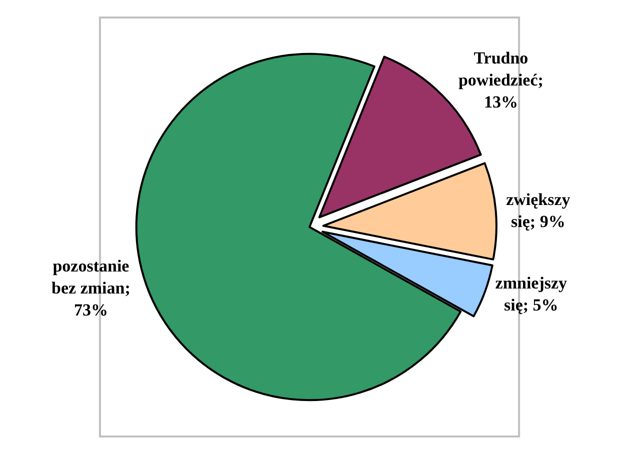 The height and width of the screenshot is (454, 623). What do you see at coordinates (538, 211) in the screenshot?
I see `slice-label: zwiększy się; 9%` at bounding box center [538, 211].